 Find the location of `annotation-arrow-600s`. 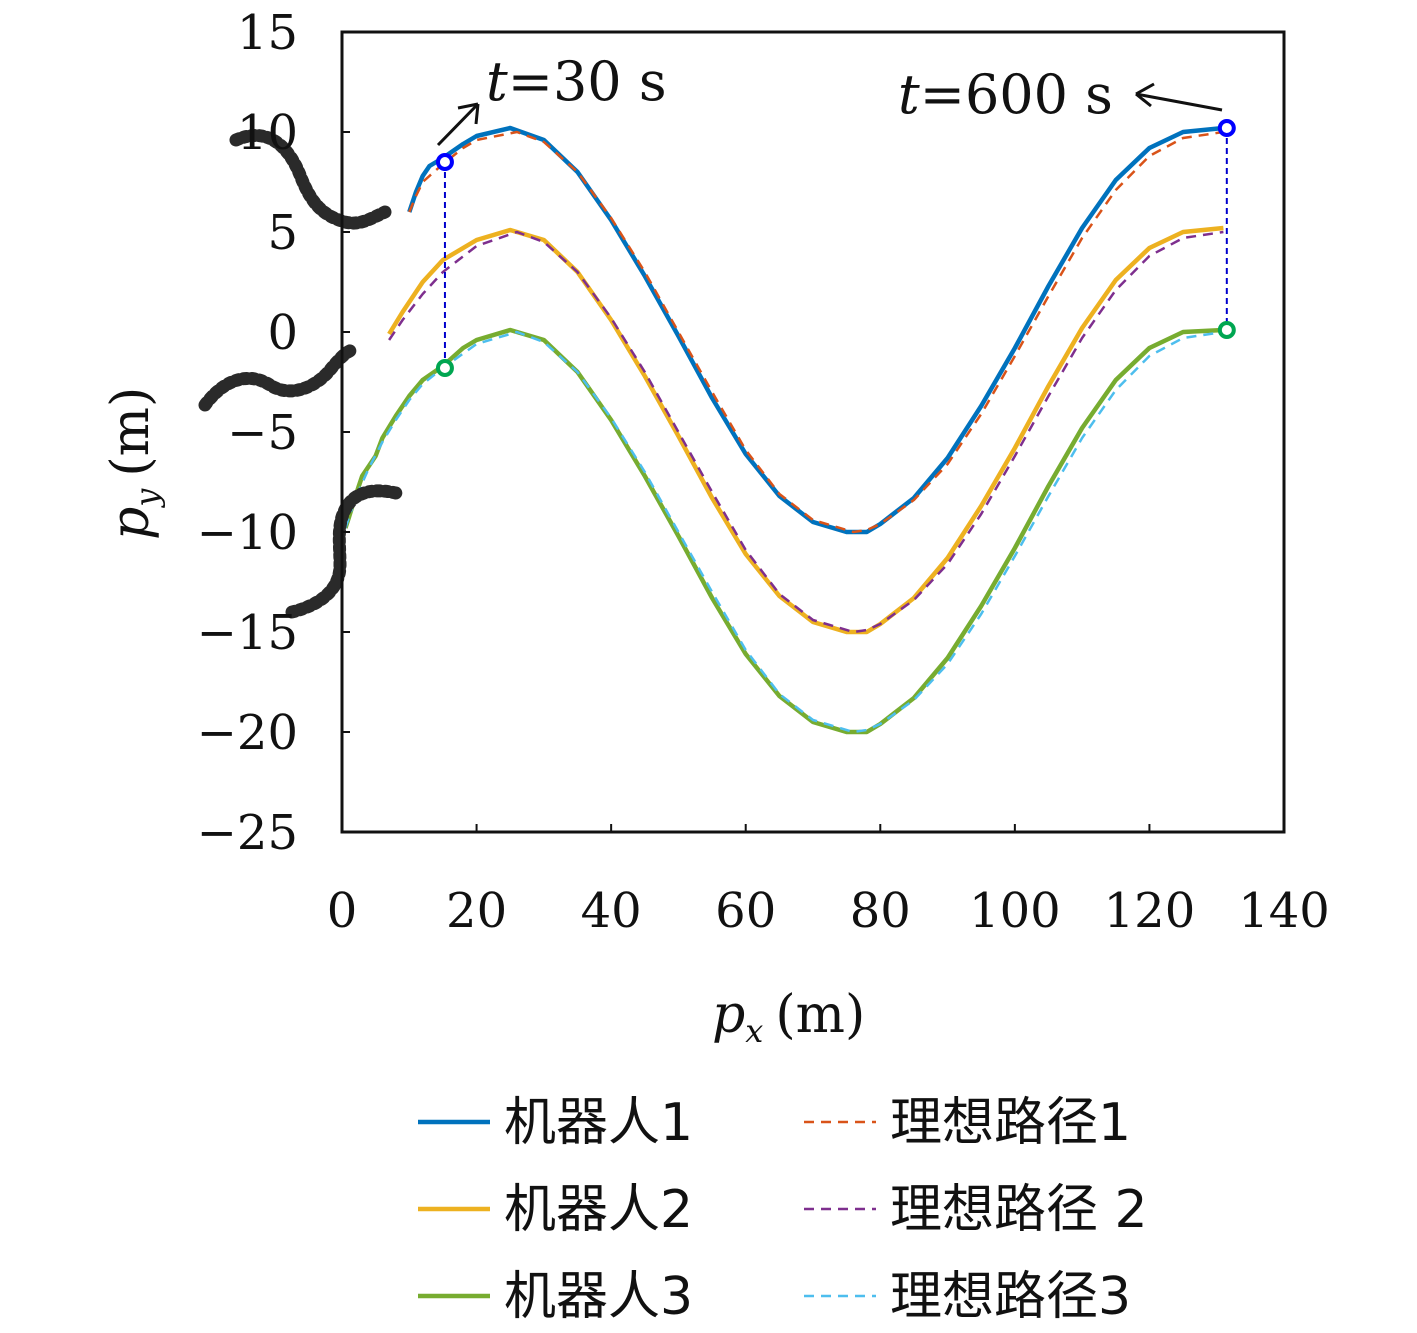

annotation-arrow-600s is located at coordinates (1179, 102).